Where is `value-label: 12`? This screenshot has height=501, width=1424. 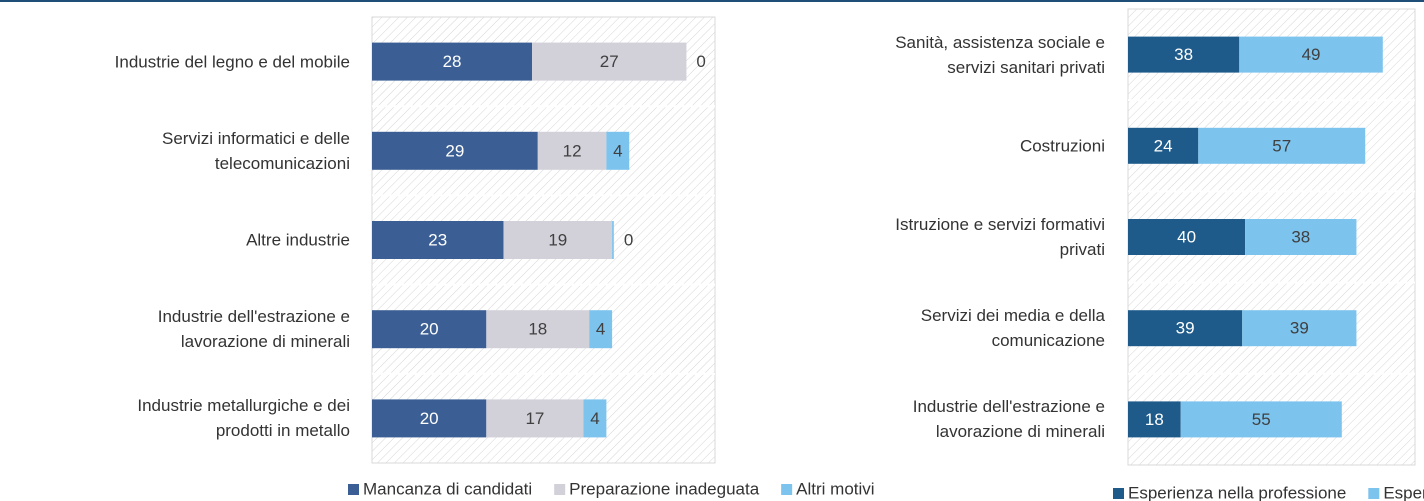
value-label: 12 is located at coordinates (572, 150).